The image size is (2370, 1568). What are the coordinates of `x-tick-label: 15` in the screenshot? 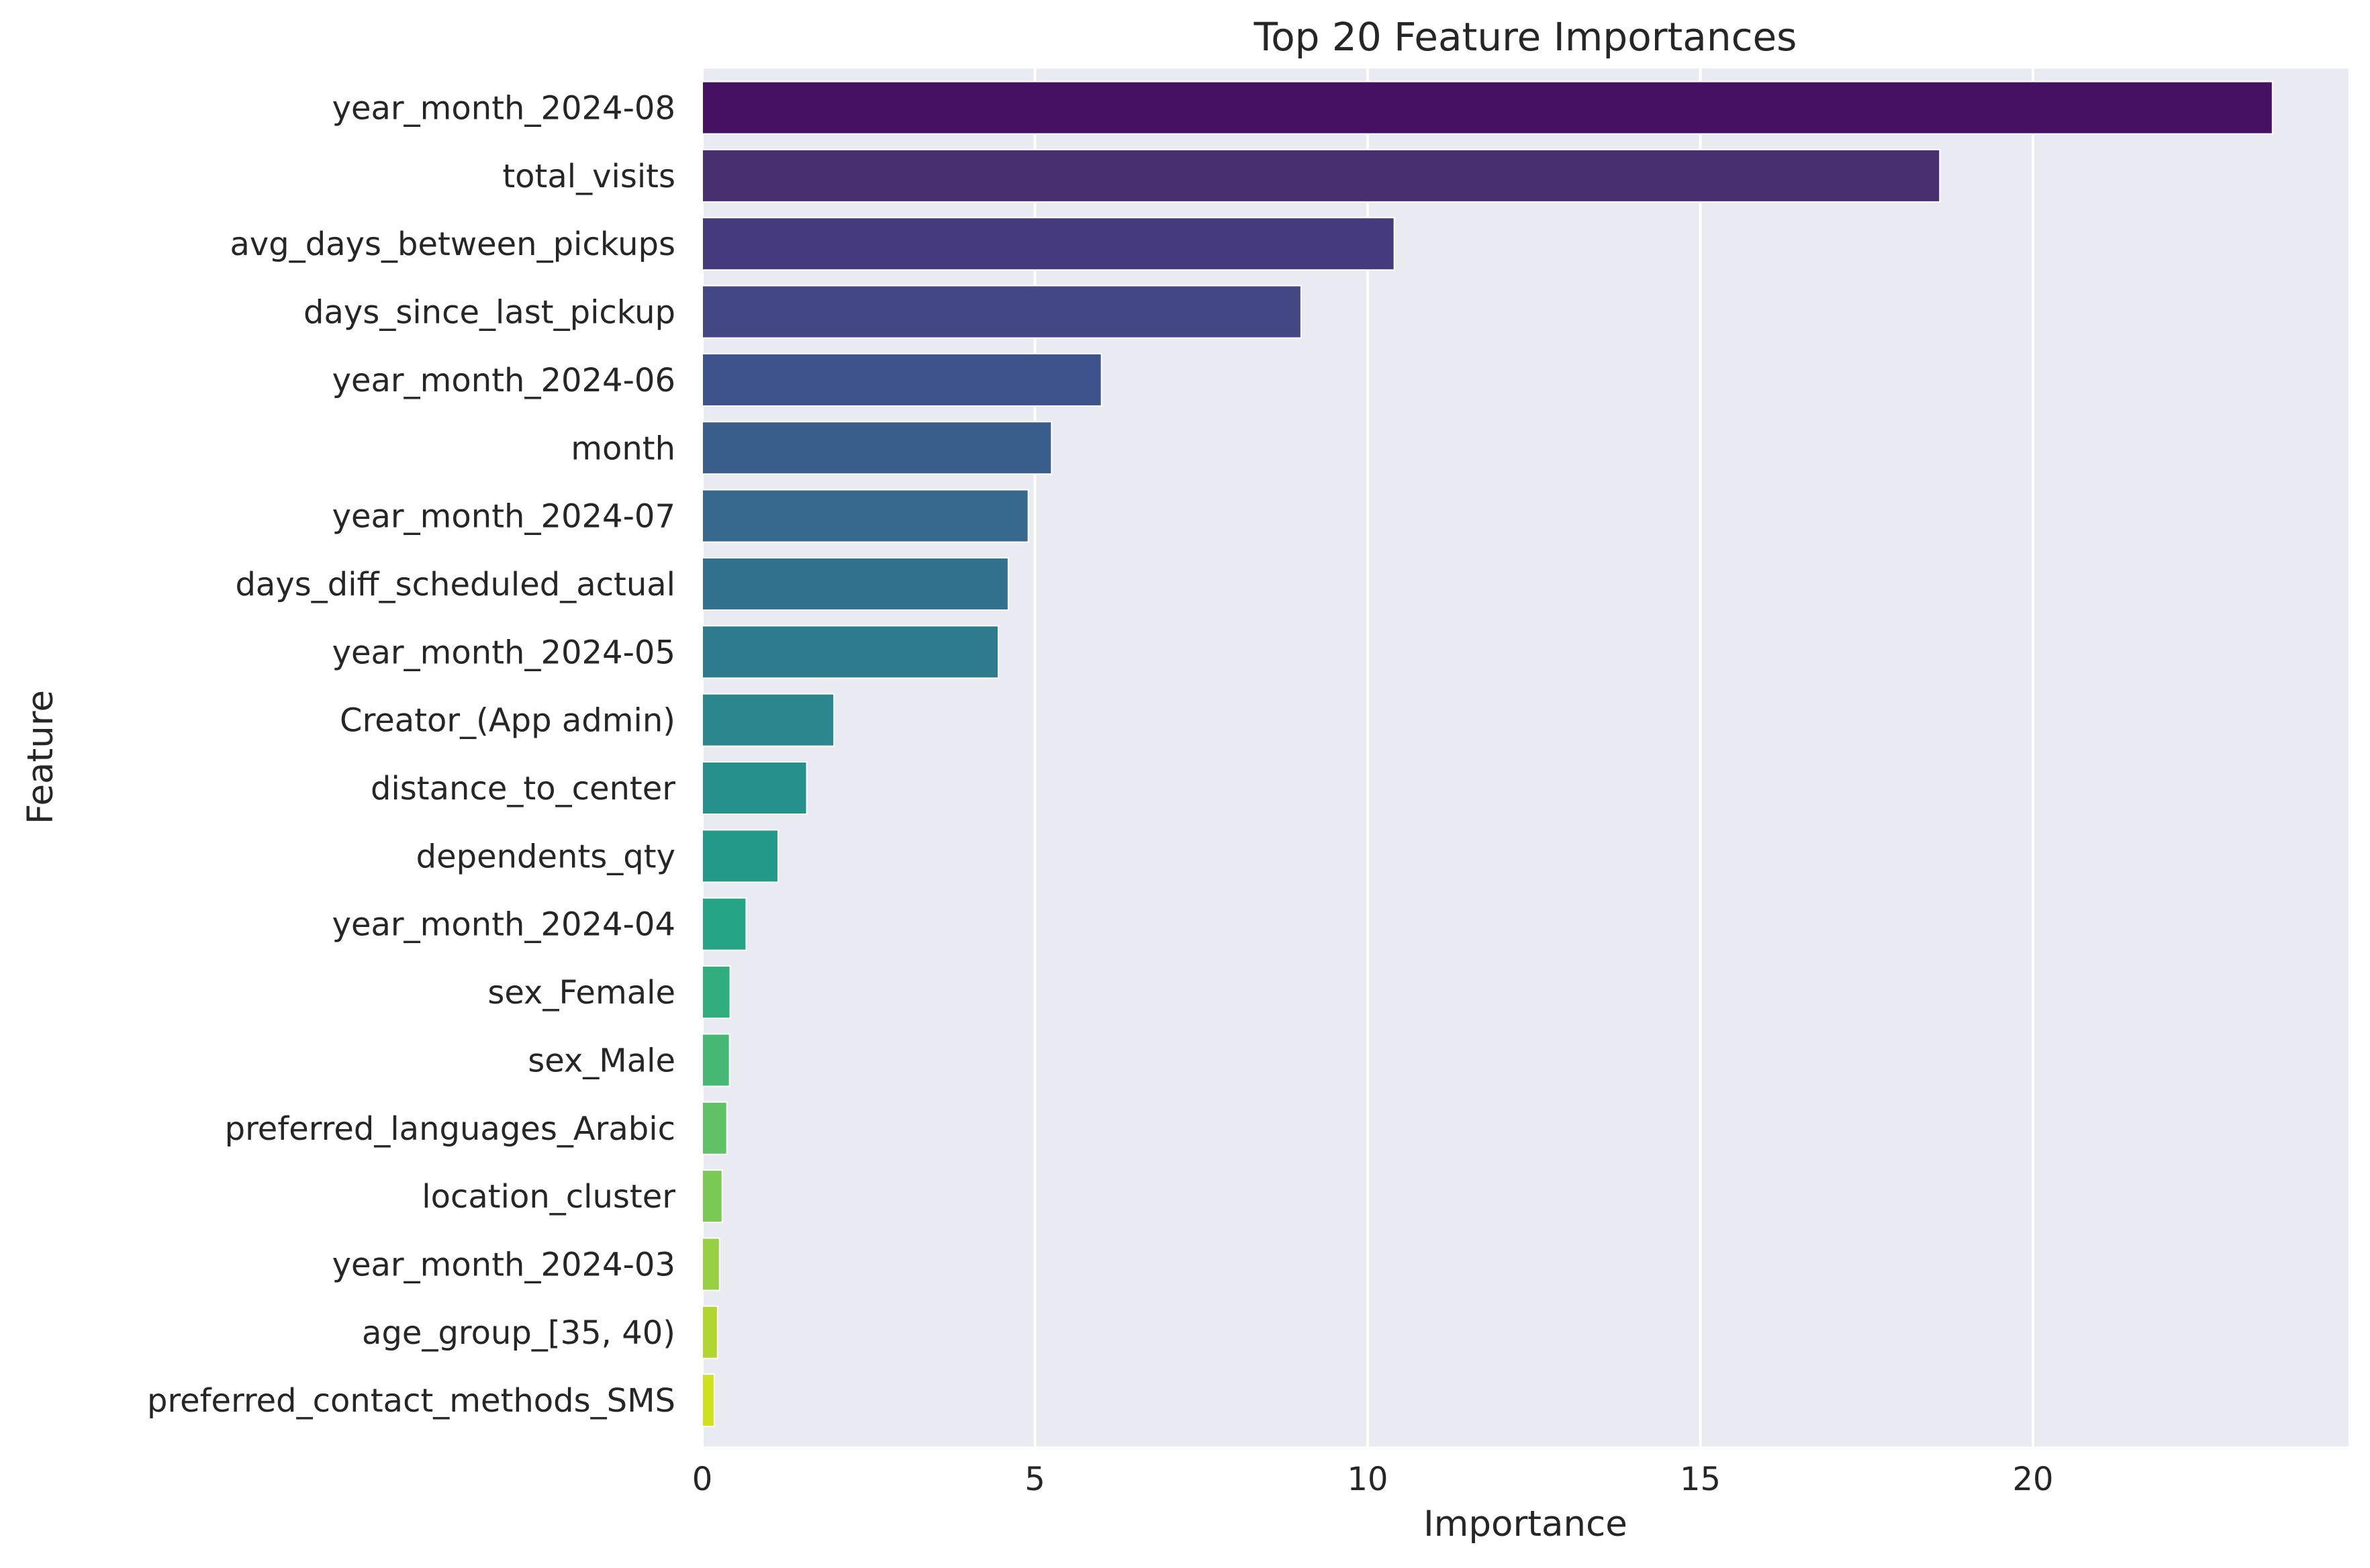 It's located at (1700, 1480).